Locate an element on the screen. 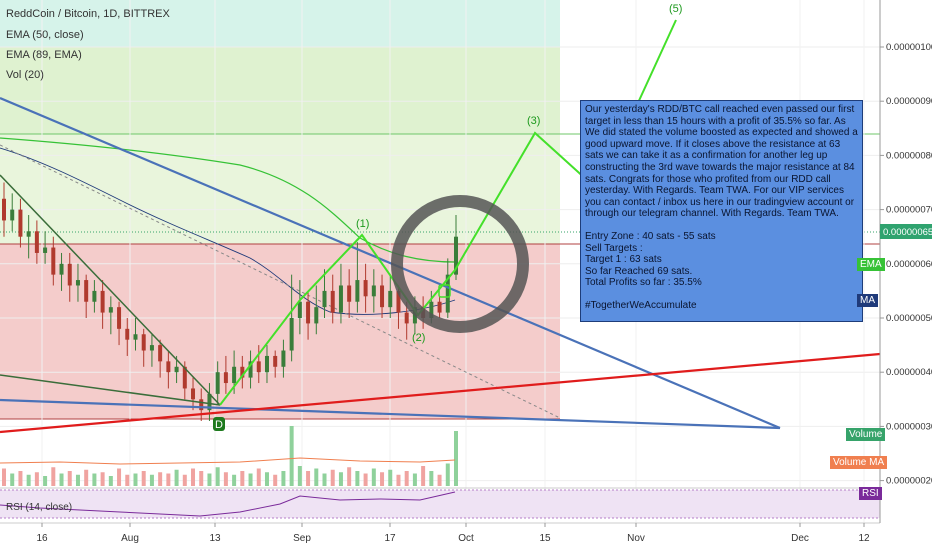 This screenshot has width=932, height=555. x-tick-label: Oct is located at coordinates (466, 538).